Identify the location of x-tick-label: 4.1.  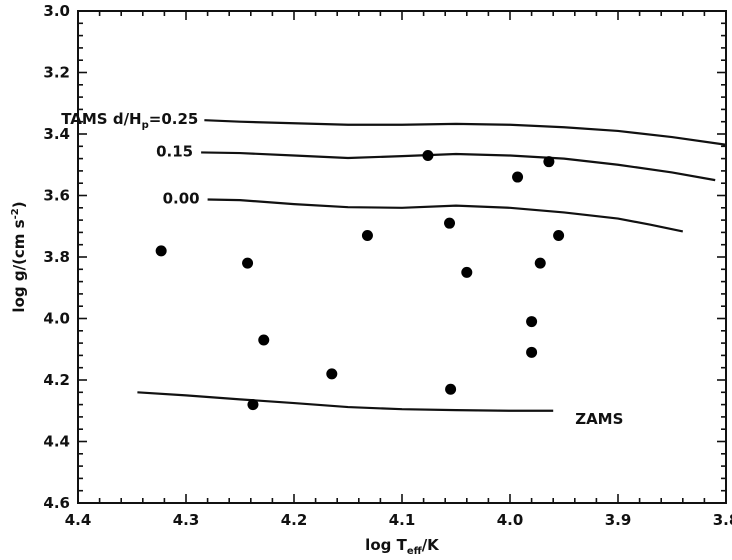
(402, 520).